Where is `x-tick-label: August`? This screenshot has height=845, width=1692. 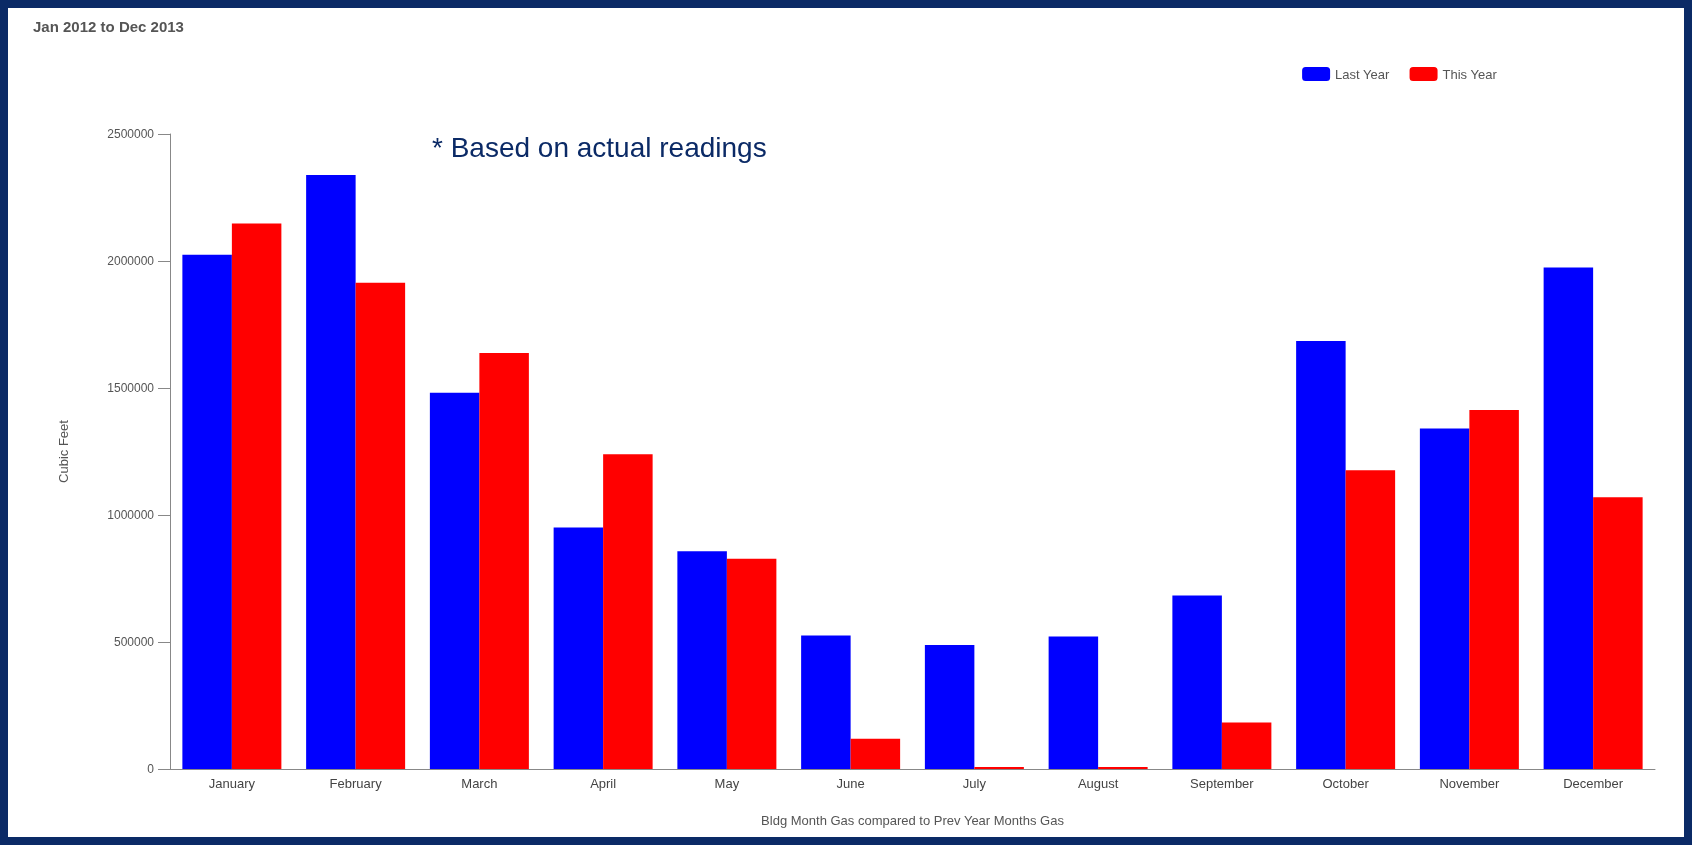
x-tick-label: August is located at coordinates (1098, 783).